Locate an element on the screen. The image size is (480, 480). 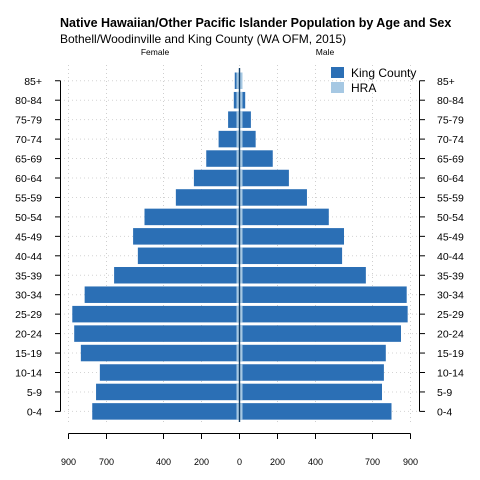
age-tick-label-left: 55-59 is located at coordinates (28, 198).